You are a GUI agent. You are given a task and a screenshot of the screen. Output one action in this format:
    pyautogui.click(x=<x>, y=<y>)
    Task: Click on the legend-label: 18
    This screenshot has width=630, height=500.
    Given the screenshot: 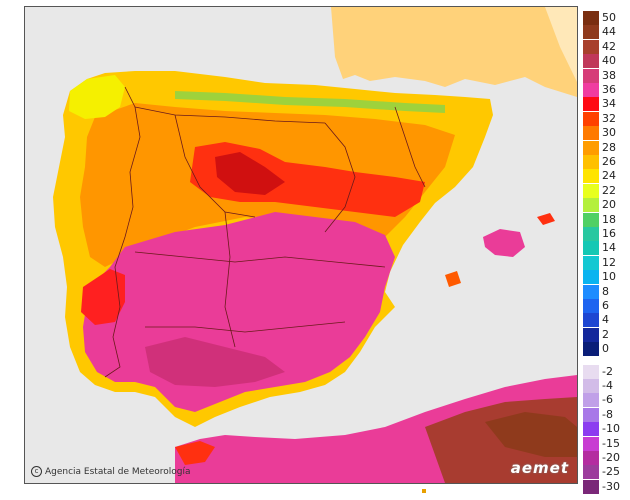 What is the action you would take?
    pyautogui.click(x=609, y=219)
    